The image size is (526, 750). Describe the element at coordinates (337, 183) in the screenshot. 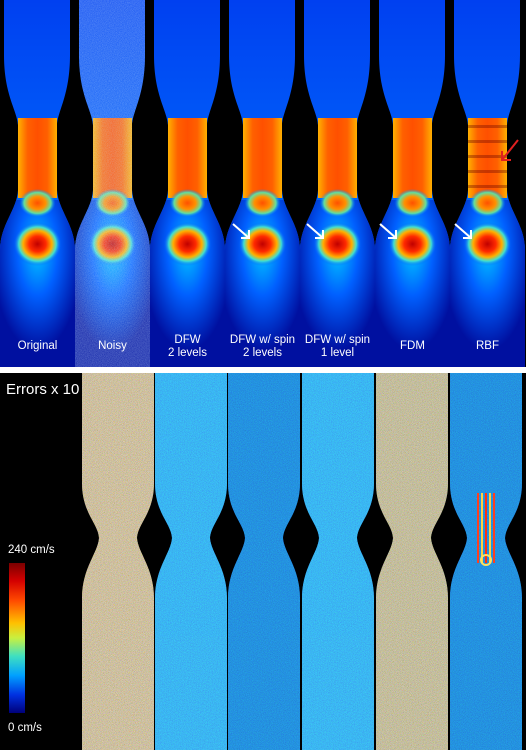

I see `vessel-dfw-spin-1-level` at that location.